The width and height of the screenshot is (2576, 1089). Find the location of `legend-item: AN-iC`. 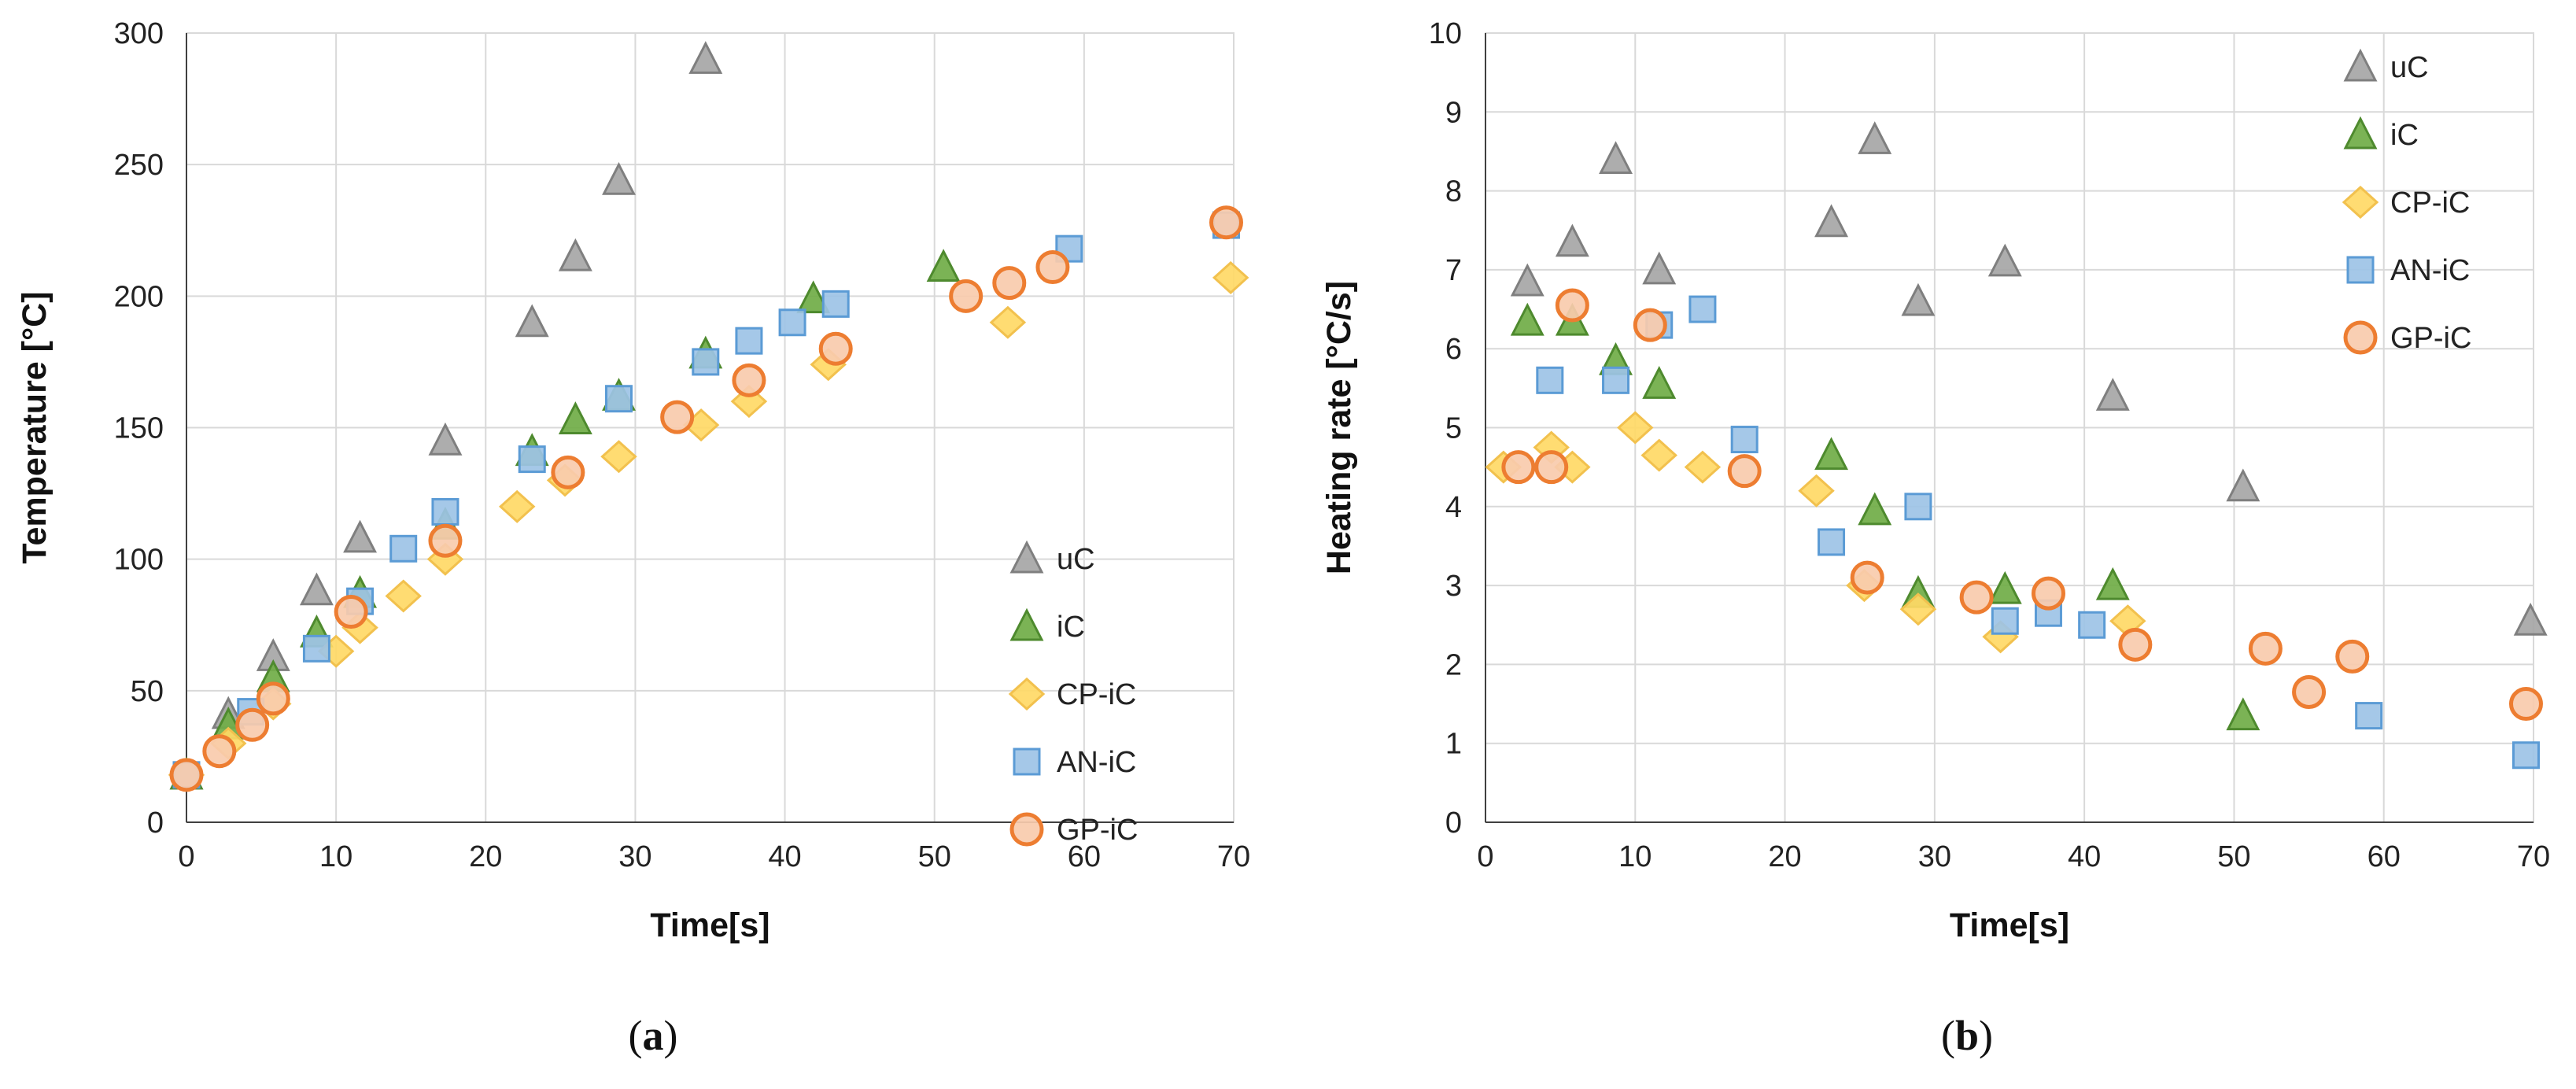

legend-item: AN-iC is located at coordinates (1074, 763).